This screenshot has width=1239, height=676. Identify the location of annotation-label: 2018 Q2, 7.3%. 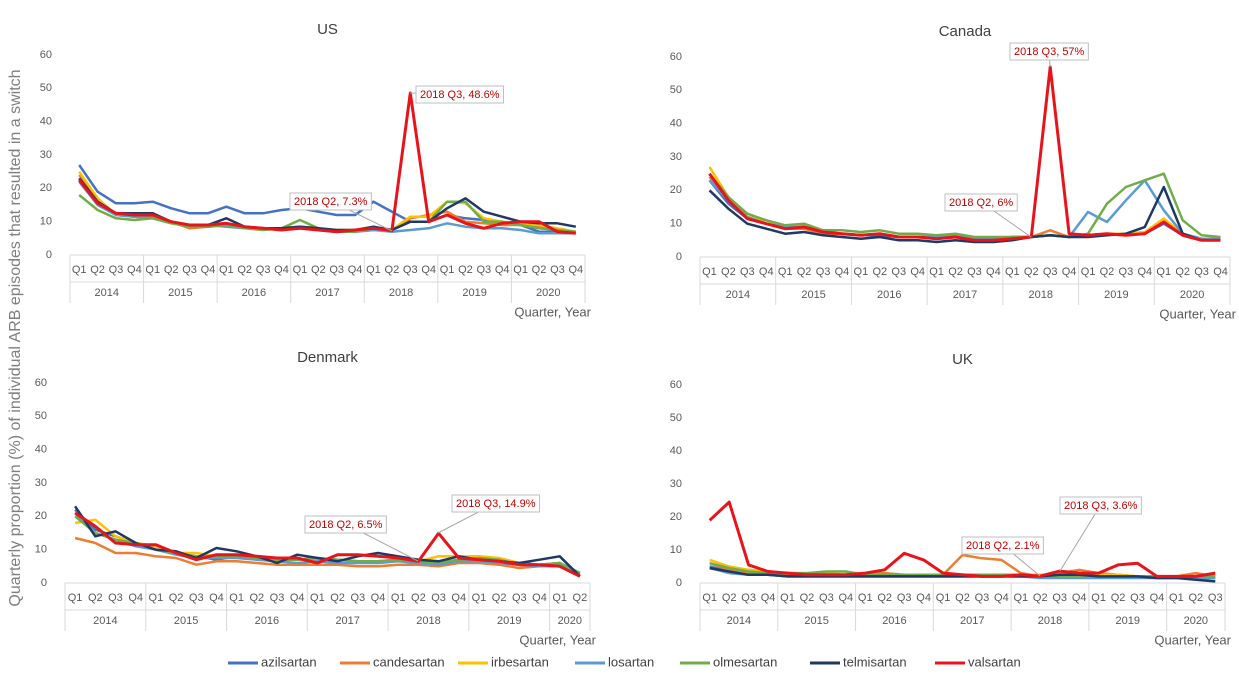
(331, 202).